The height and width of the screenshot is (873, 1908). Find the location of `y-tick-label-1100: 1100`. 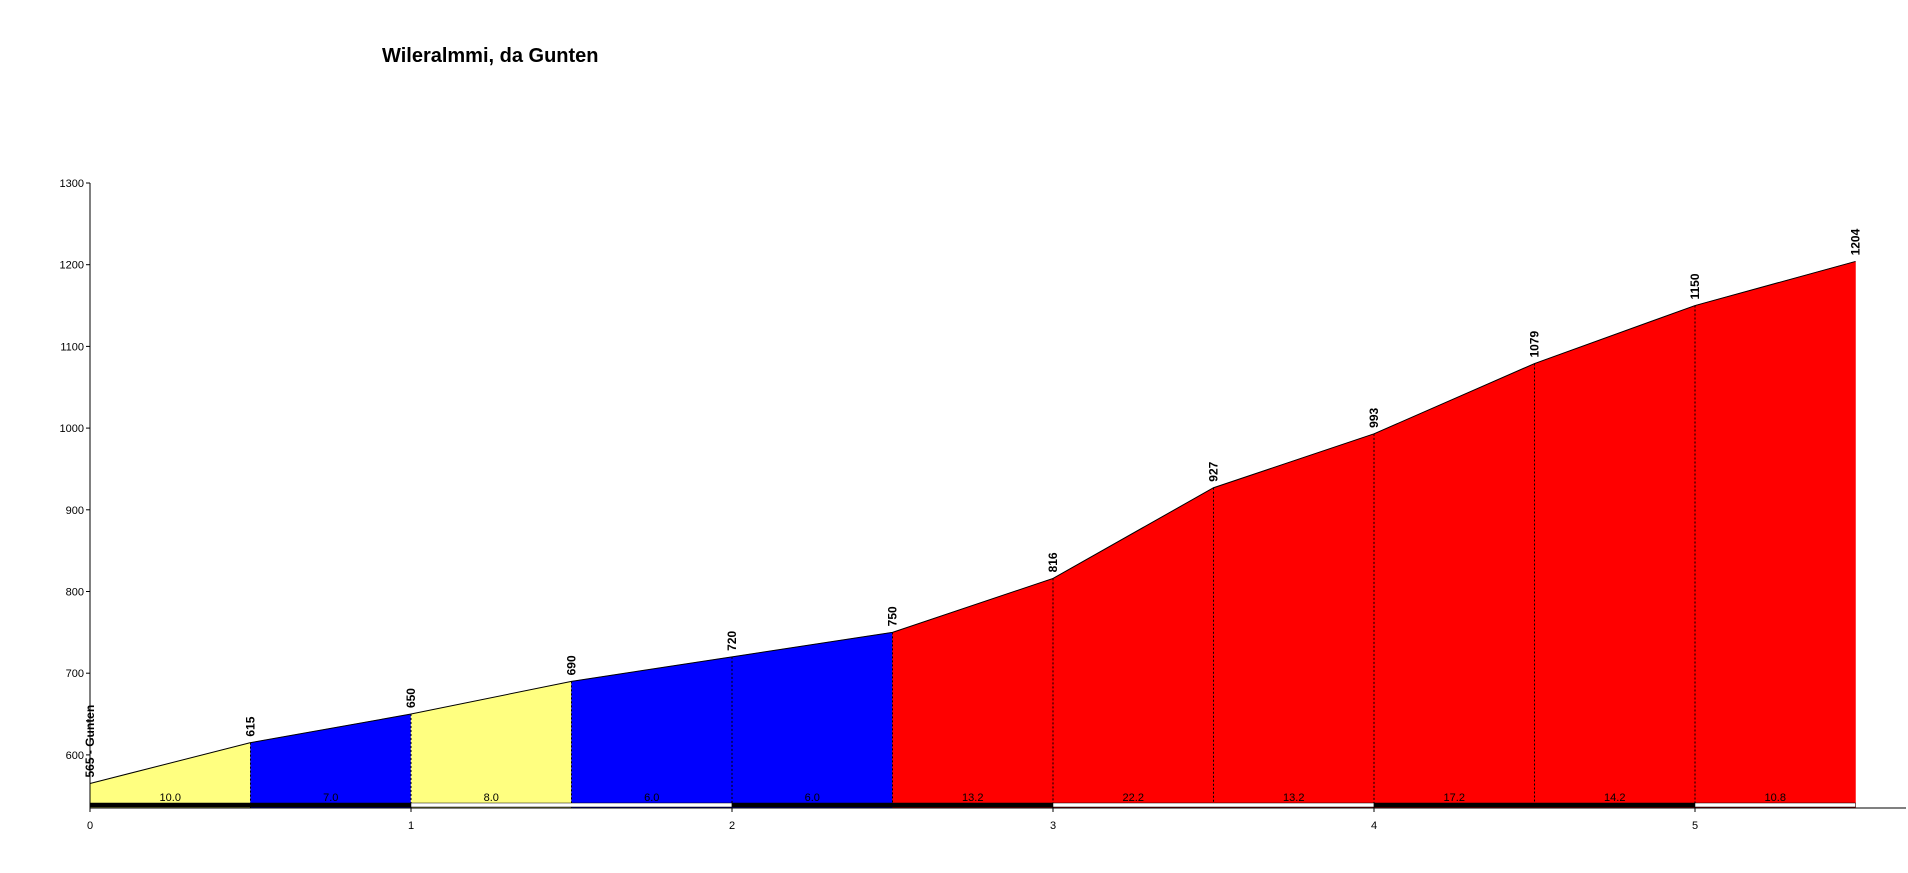

y-tick-label-1100: 1100 is located at coordinates (72, 347).